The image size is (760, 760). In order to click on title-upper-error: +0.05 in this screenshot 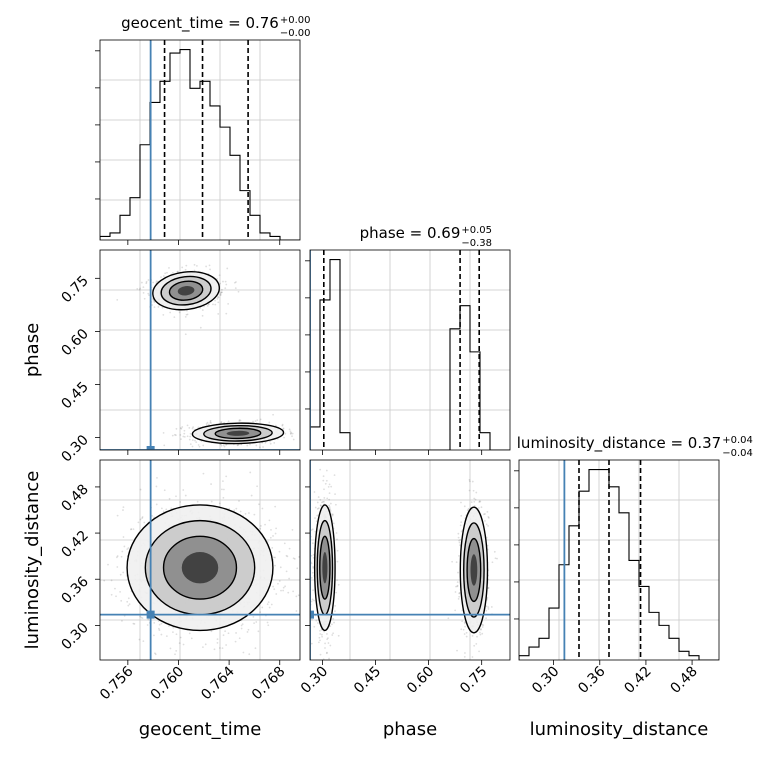, I will do `click(476, 230)`.